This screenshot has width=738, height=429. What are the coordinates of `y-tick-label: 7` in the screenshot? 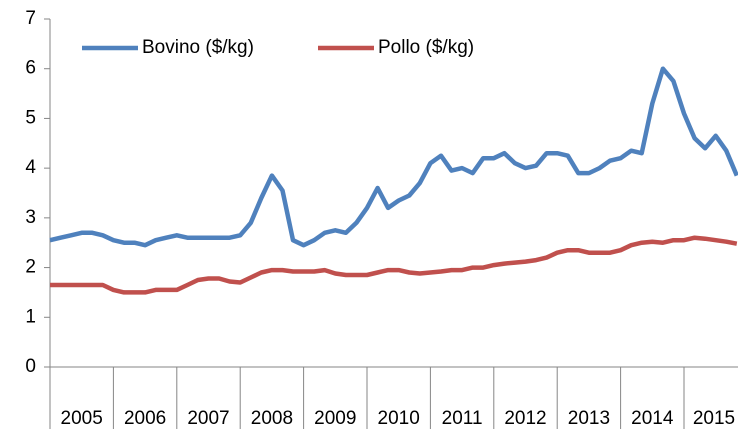 It's located at (30, 18).